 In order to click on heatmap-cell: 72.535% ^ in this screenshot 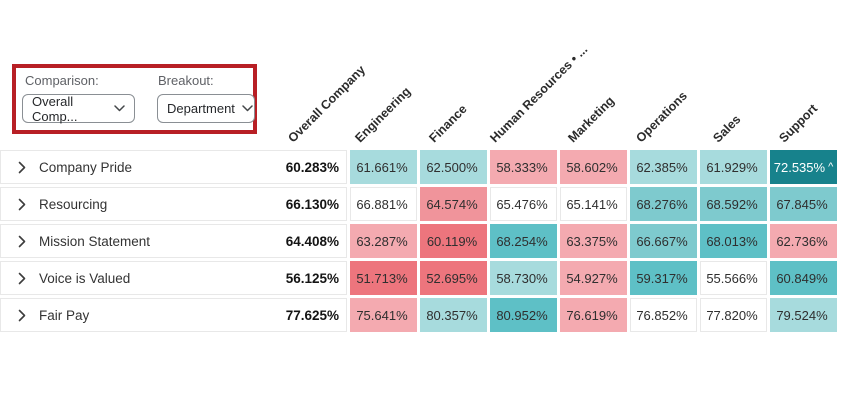, I will do `click(803, 167)`.